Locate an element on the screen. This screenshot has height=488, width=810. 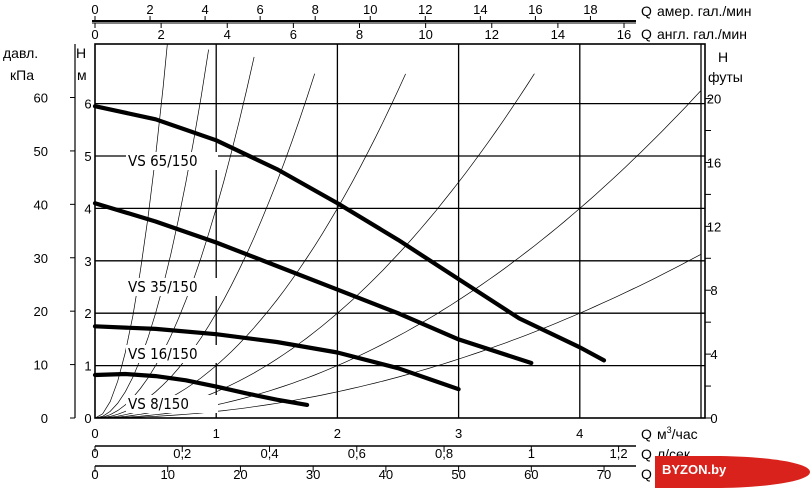
tick-label-ls: 0,8 is located at coordinates (444, 453).